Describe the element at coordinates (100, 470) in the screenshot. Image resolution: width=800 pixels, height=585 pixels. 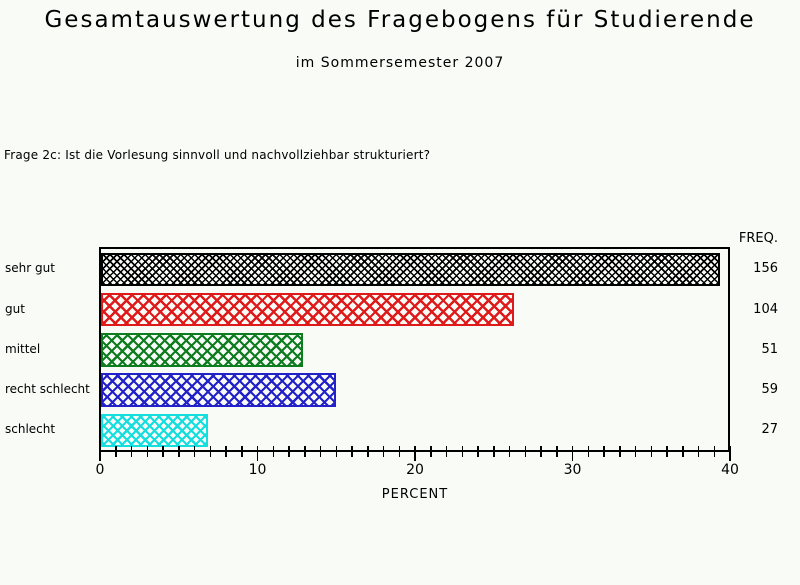
I see `x-axis-tick-label-0: 0` at that location.